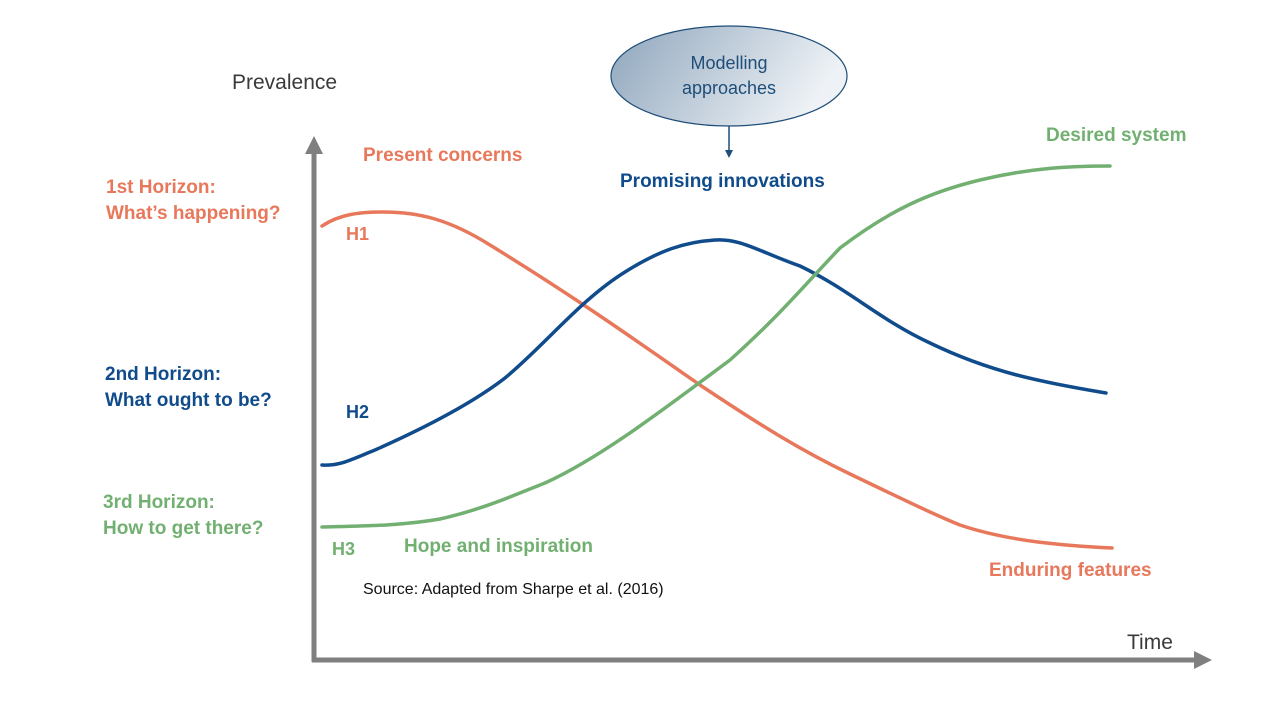 The width and height of the screenshot is (1280, 720). I want to click on horizon-3-title: 3rd Horizon:, so click(159, 502).